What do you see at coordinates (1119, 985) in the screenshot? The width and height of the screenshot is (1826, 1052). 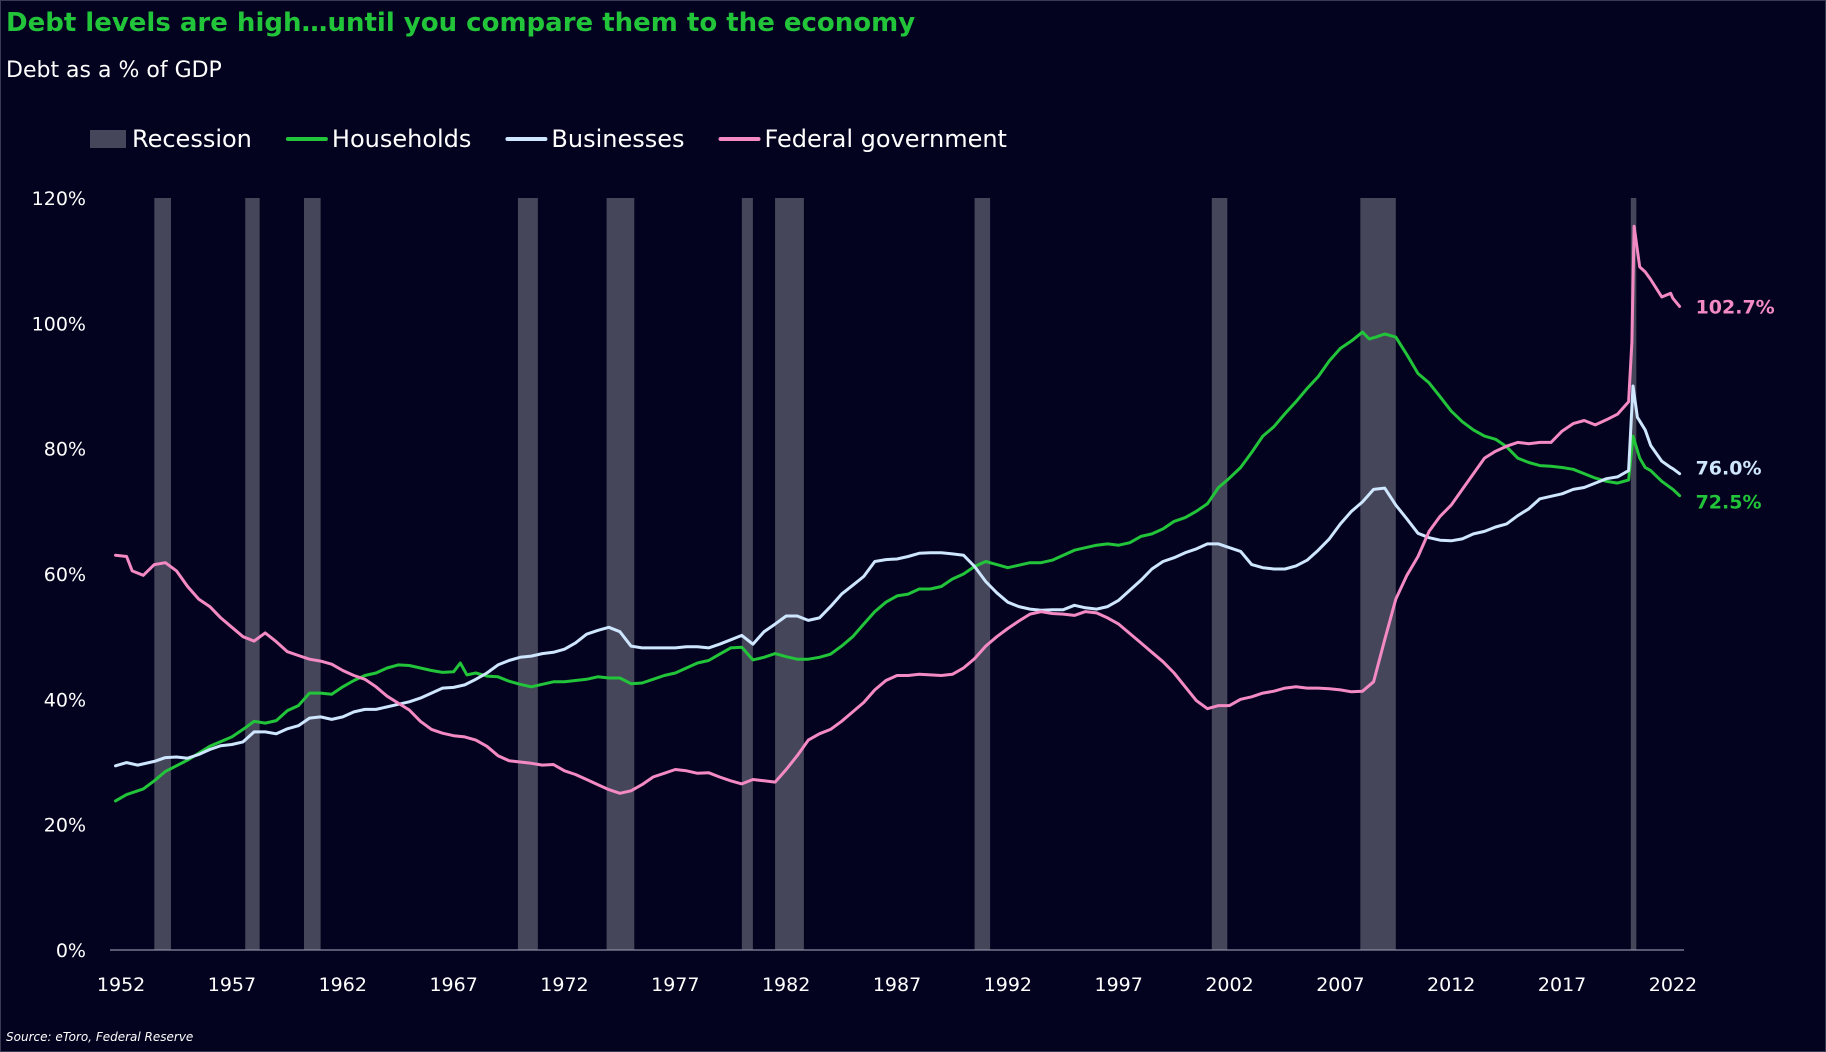 I see `x-tick-label: 1997` at bounding box center [1119, 985].